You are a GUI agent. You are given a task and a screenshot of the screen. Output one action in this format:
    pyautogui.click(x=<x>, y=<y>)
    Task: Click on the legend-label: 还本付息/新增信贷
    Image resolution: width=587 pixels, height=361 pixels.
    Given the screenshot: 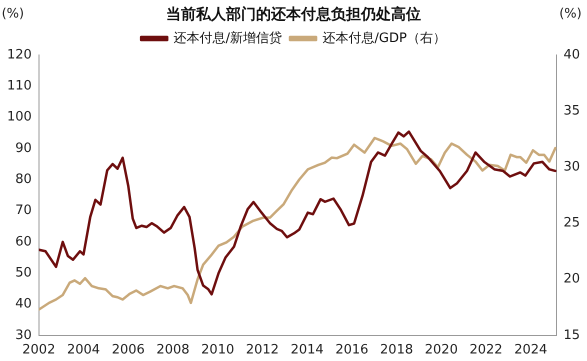 What is the action you would take?
    pyautogui.click(x=228, y=38)
    